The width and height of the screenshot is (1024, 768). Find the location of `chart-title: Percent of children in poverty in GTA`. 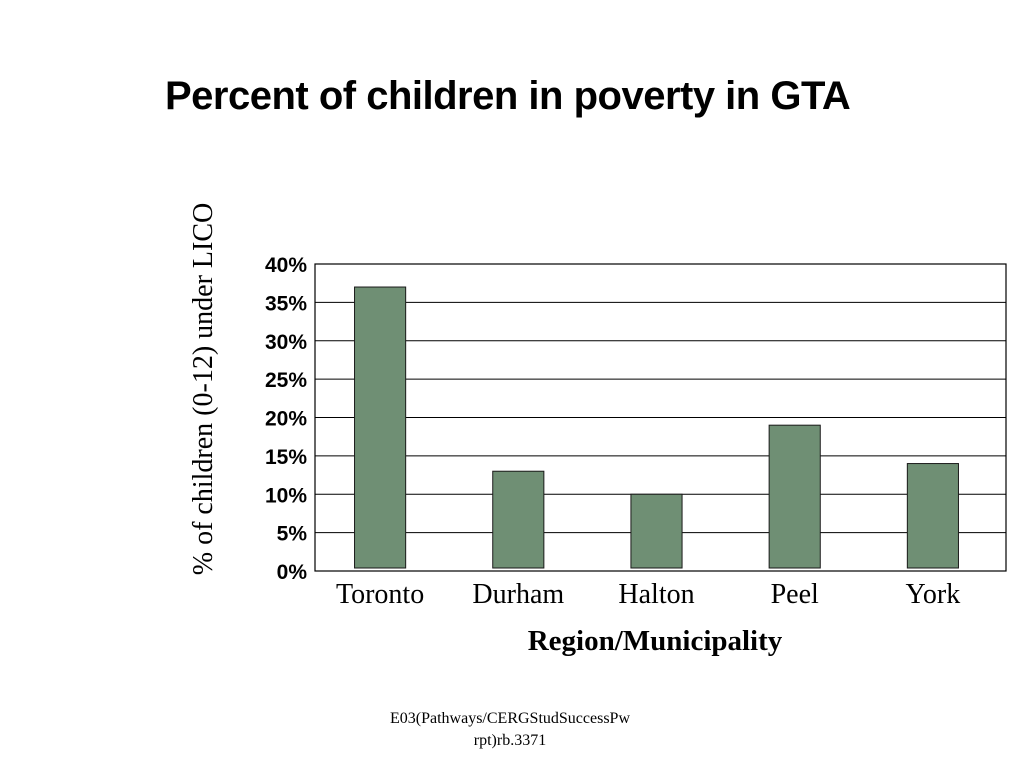

chart-title: Percent of children in poverty in GTA is located at coordinates (508, 96).